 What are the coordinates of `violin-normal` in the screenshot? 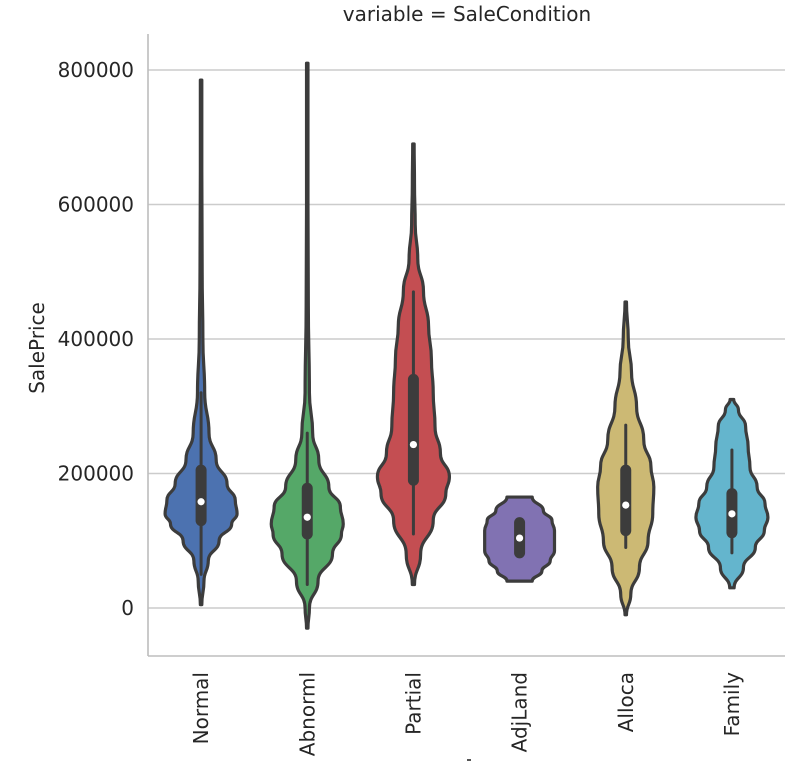 It's located at (201, 342).